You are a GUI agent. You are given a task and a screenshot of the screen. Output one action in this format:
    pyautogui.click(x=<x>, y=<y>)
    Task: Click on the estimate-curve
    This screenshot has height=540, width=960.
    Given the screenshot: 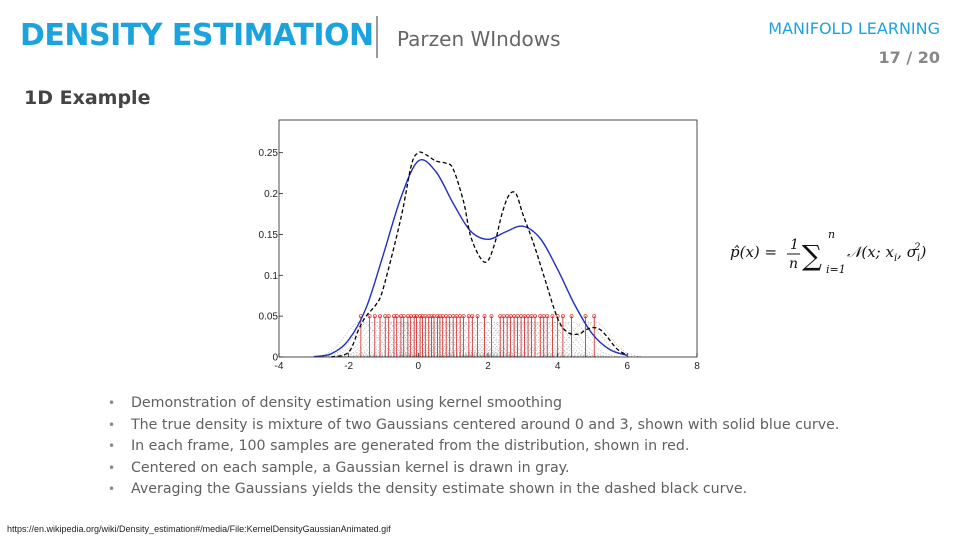 What is the action you would take?
    pyautogui.click(x=479, y=254)
    